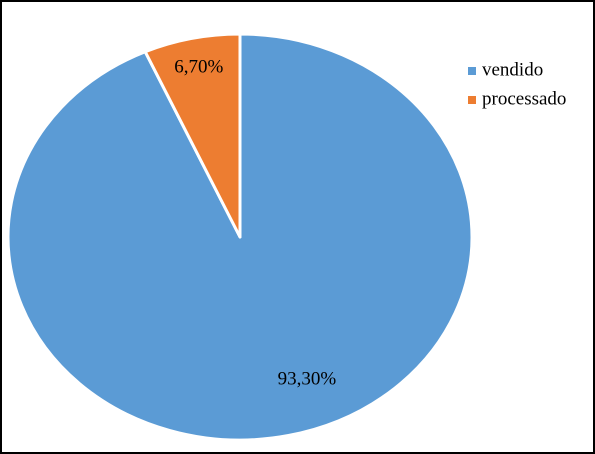  I want to click on data-label: 6,70%, so click(198, 67).